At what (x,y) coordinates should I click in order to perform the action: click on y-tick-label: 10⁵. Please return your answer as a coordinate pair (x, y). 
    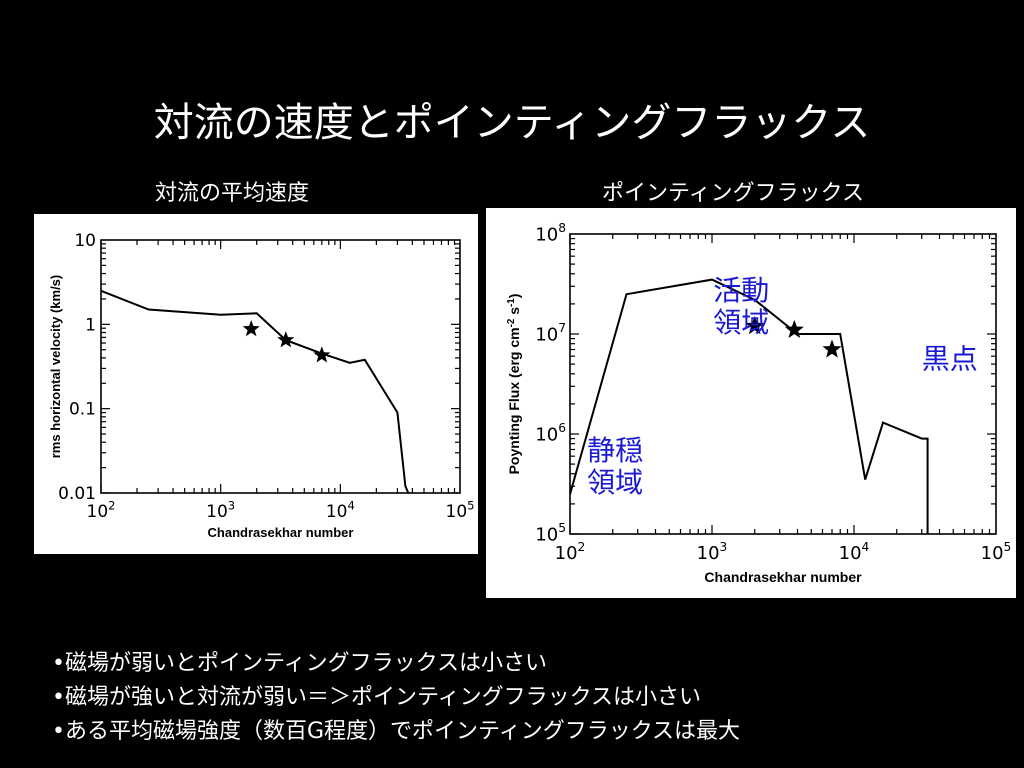
    Looking at the image, I should click on (550, 533).